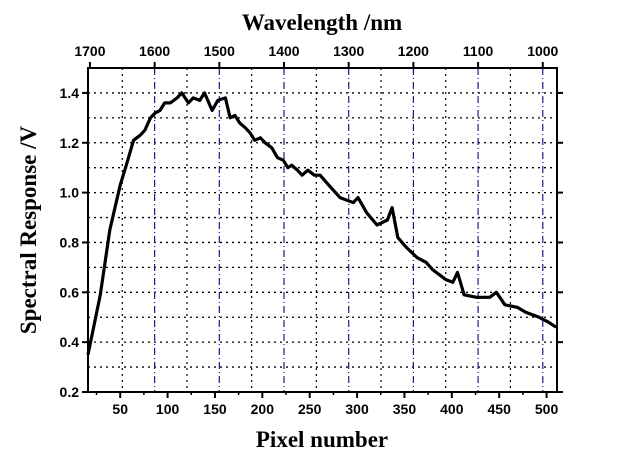 Image resolution: width=636 pixels, height=454 pixels. I want to click on x-tick-label: 350, so click(405, 409).